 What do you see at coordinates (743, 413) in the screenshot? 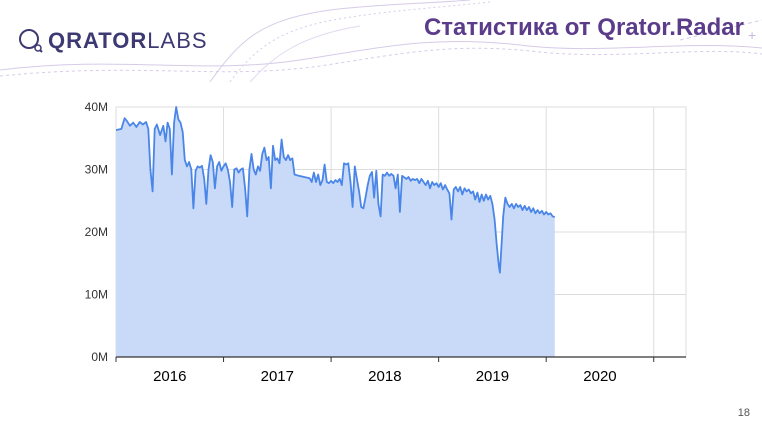
I see `page-number: 18` at bounding box center [743, 413].